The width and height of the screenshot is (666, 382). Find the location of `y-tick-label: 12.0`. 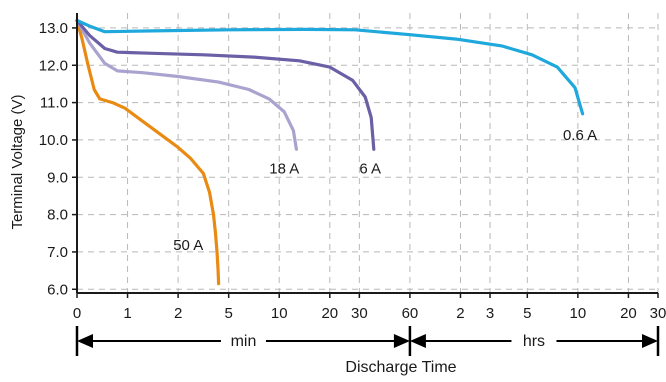

y-tick-label: 12.0 is located at coordinates (53, 65).